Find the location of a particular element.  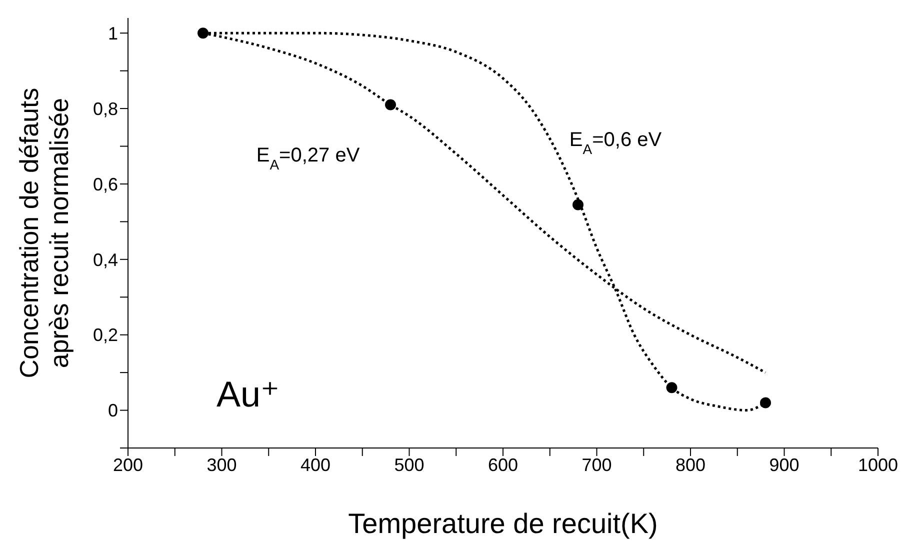

x-axis-title: Temperature de recuit(K) is located at coordinates (503, 523).